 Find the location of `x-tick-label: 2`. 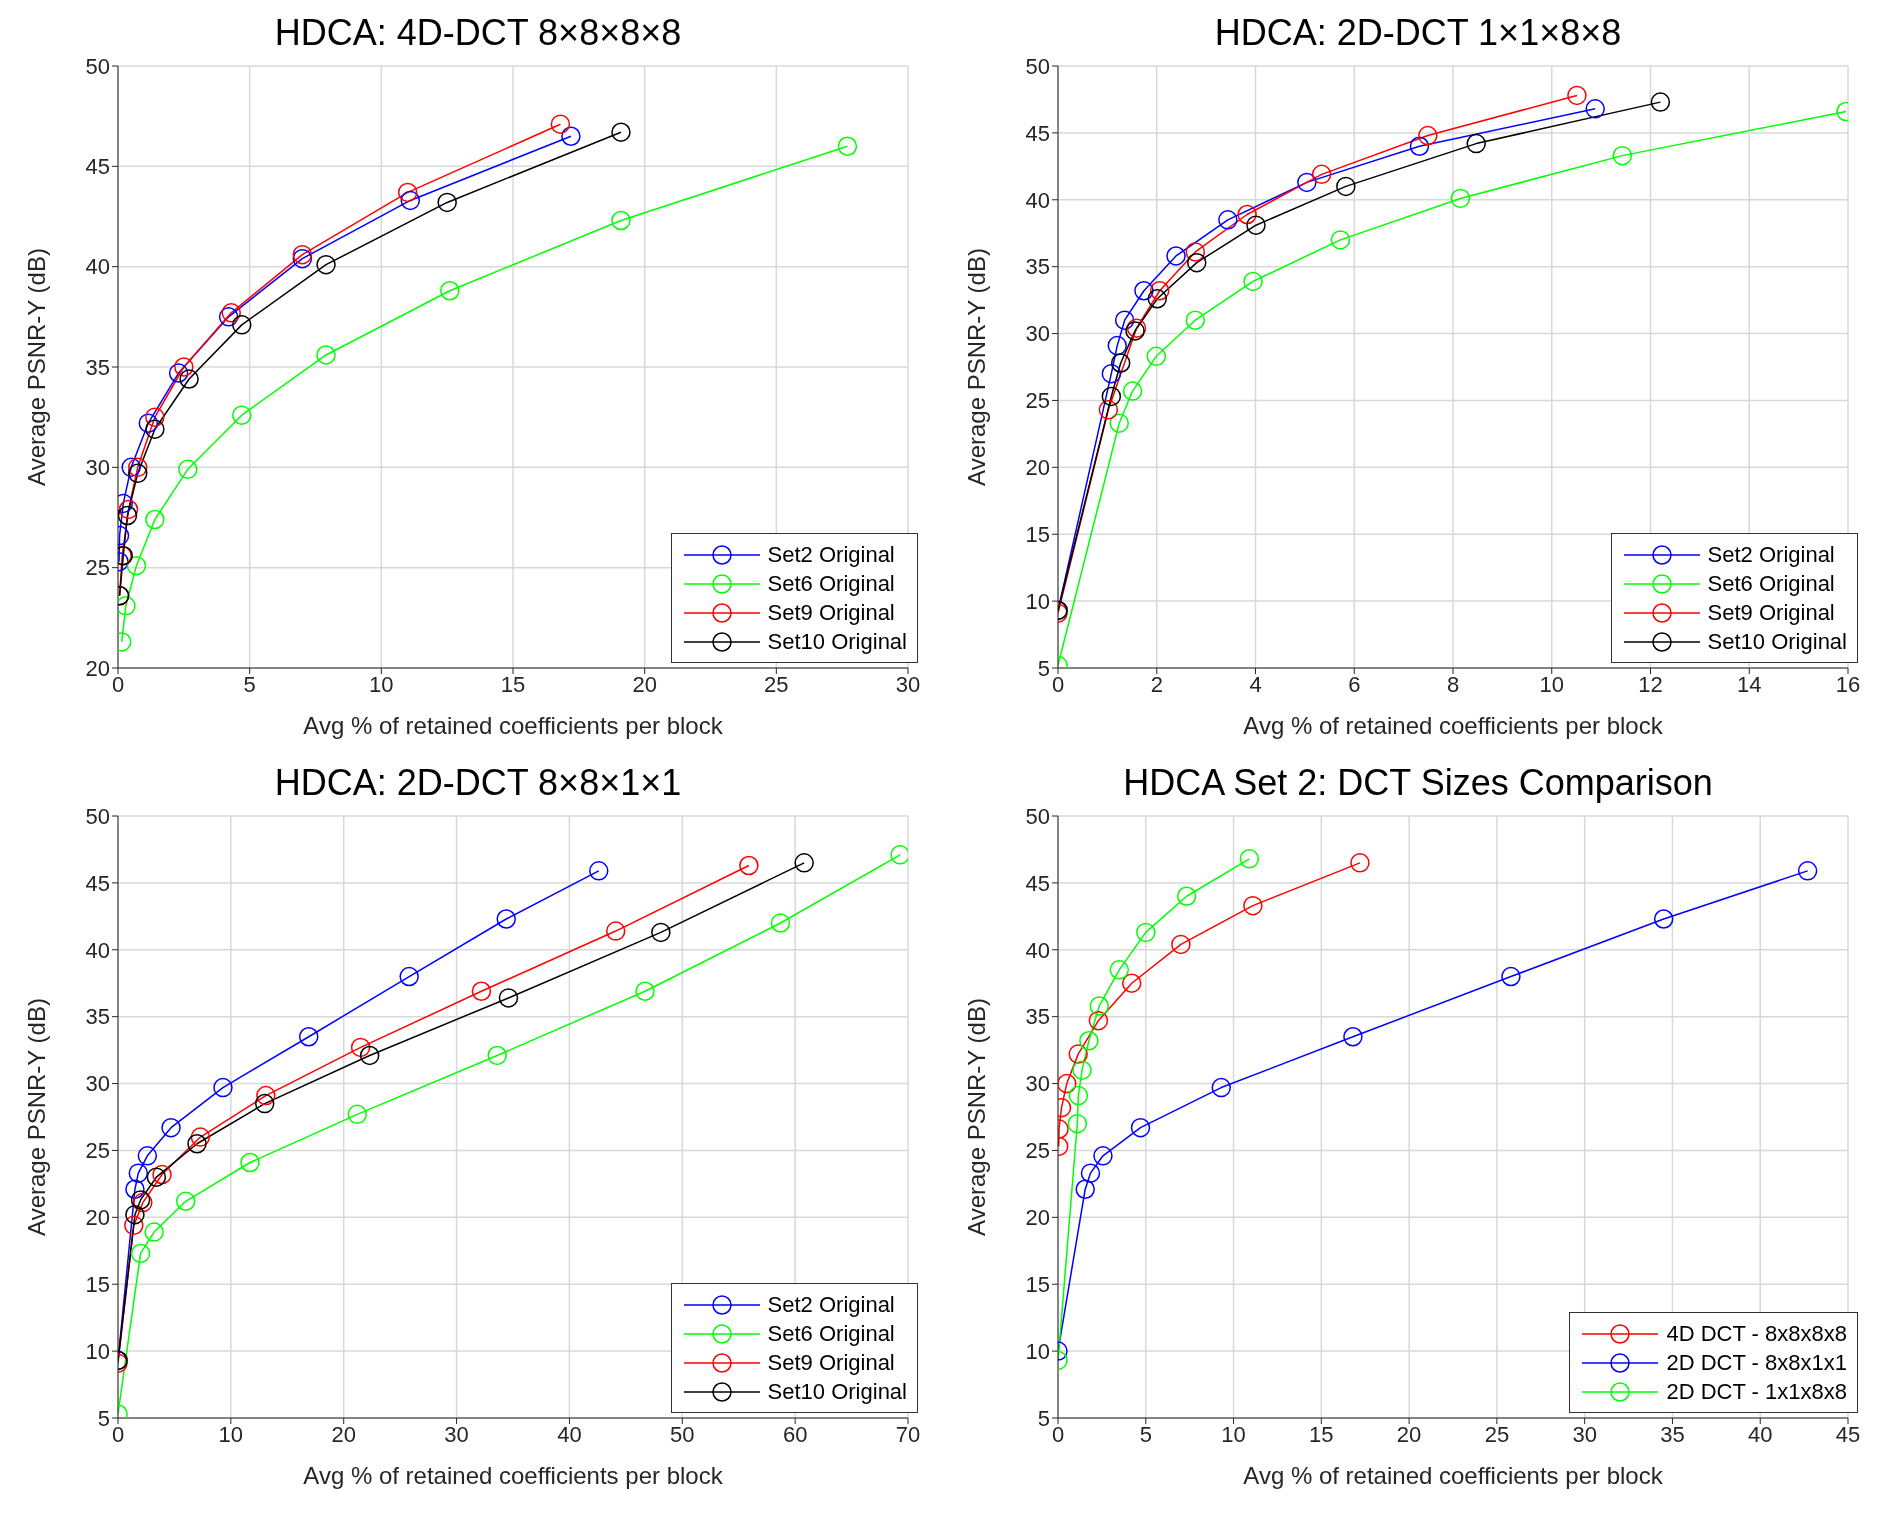

x-tick-label: 2 is located at coordinates (1156, 684).